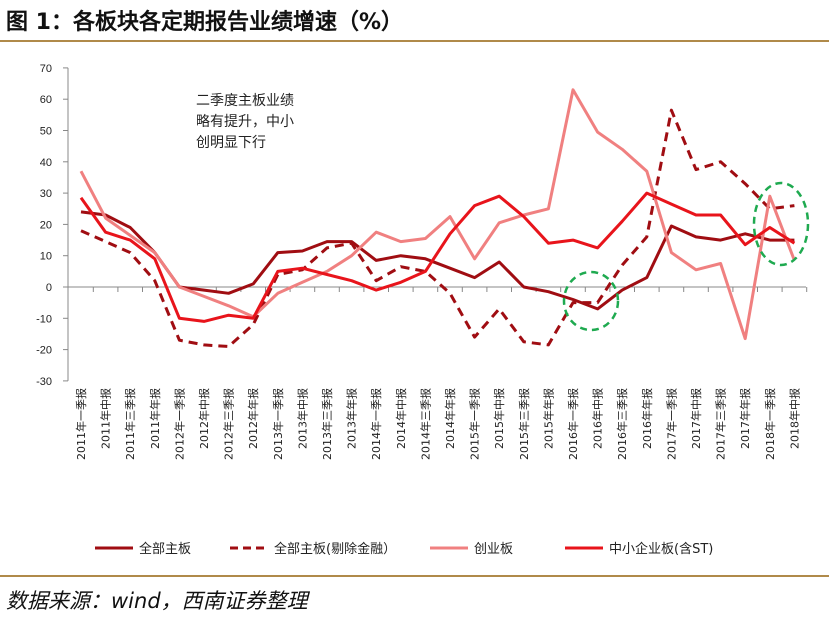 The image size is (829, 619). What do you see at coordinates (165, 549) in the screenshot?
I see `legend-label: 全部主板` at bounding box center [165, 549].